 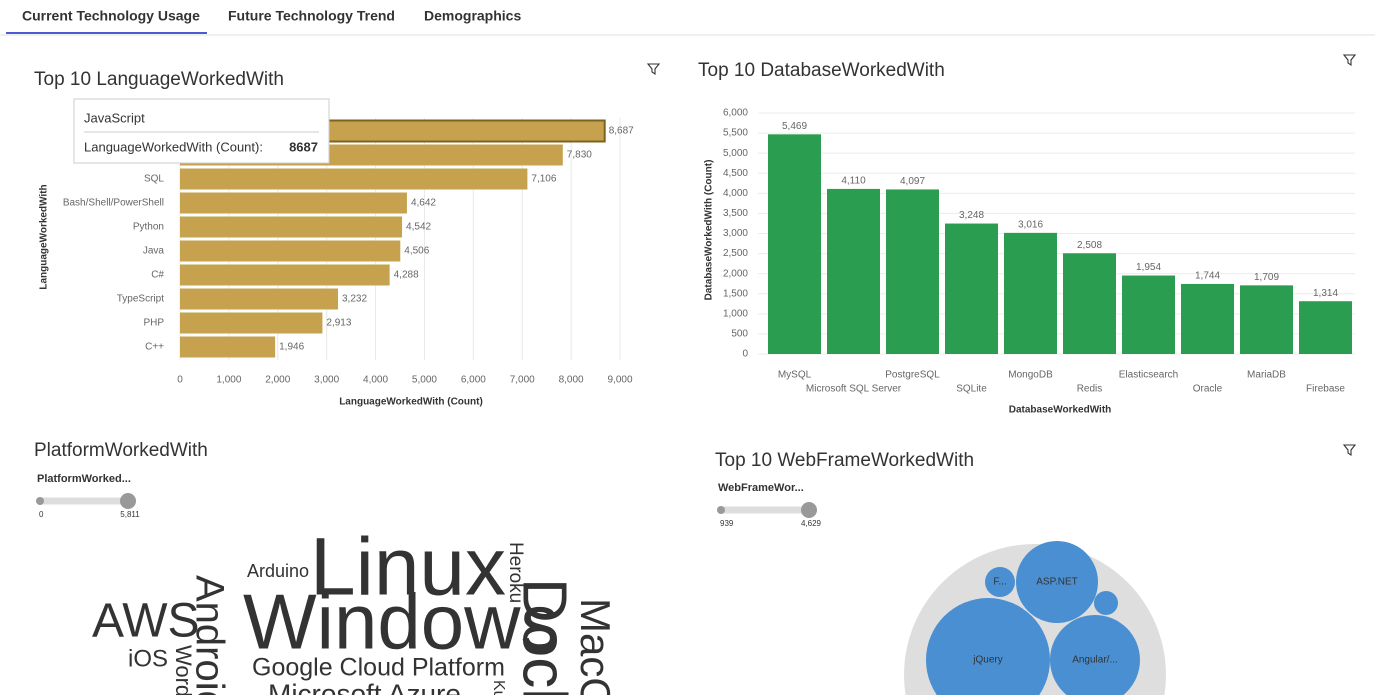 I want to click on y-axis-label: DatabaseWorkedWith (Count), so click(x=709, y=230).